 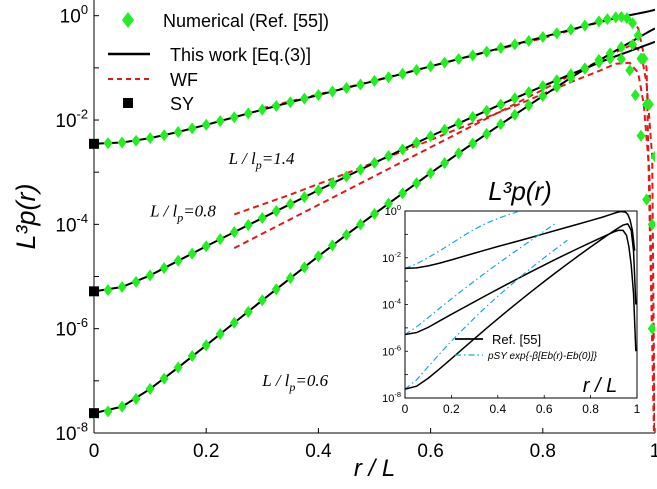 What do you see at coordinates (526, 347) in the screenshot?
I see `inset-legend: Ref. [55] pSY exp{-β[Eb(r)-Eb(0)]}` at bounding box center [526, 347].